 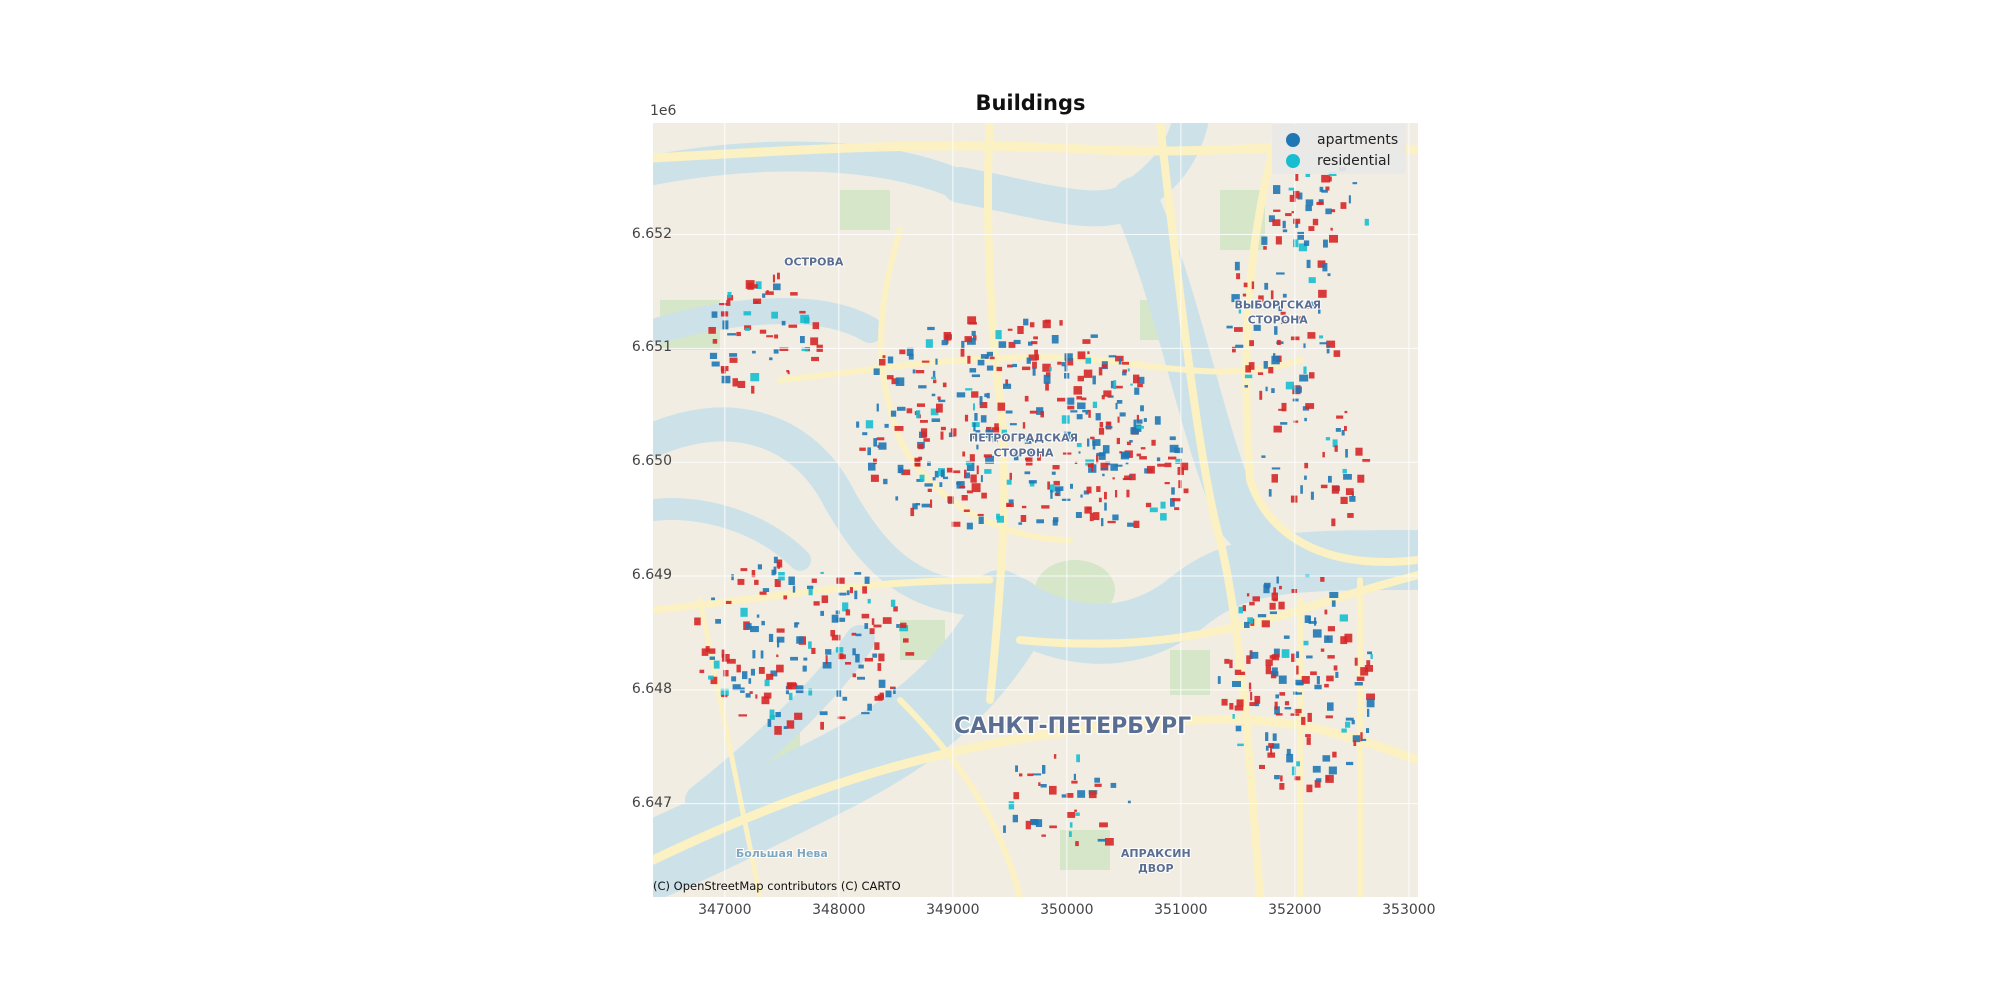 What do you see at coordinates (1342, 140) in the screenshot?
I see `legend-item-apartments: apartments` at bounding box center [1342, 140].